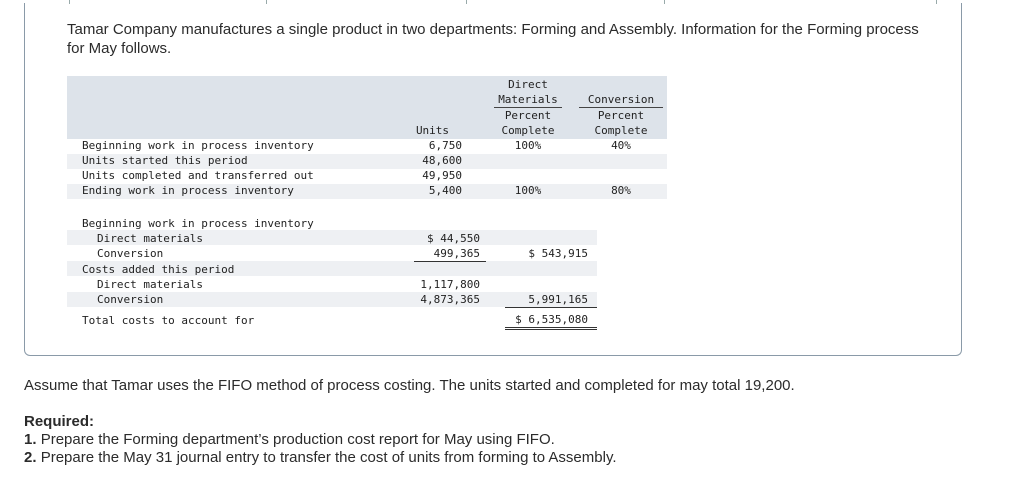 This screenshot has width=1011, height=479. I want to click on unit-row-conv: 80%, so click(621, 190).